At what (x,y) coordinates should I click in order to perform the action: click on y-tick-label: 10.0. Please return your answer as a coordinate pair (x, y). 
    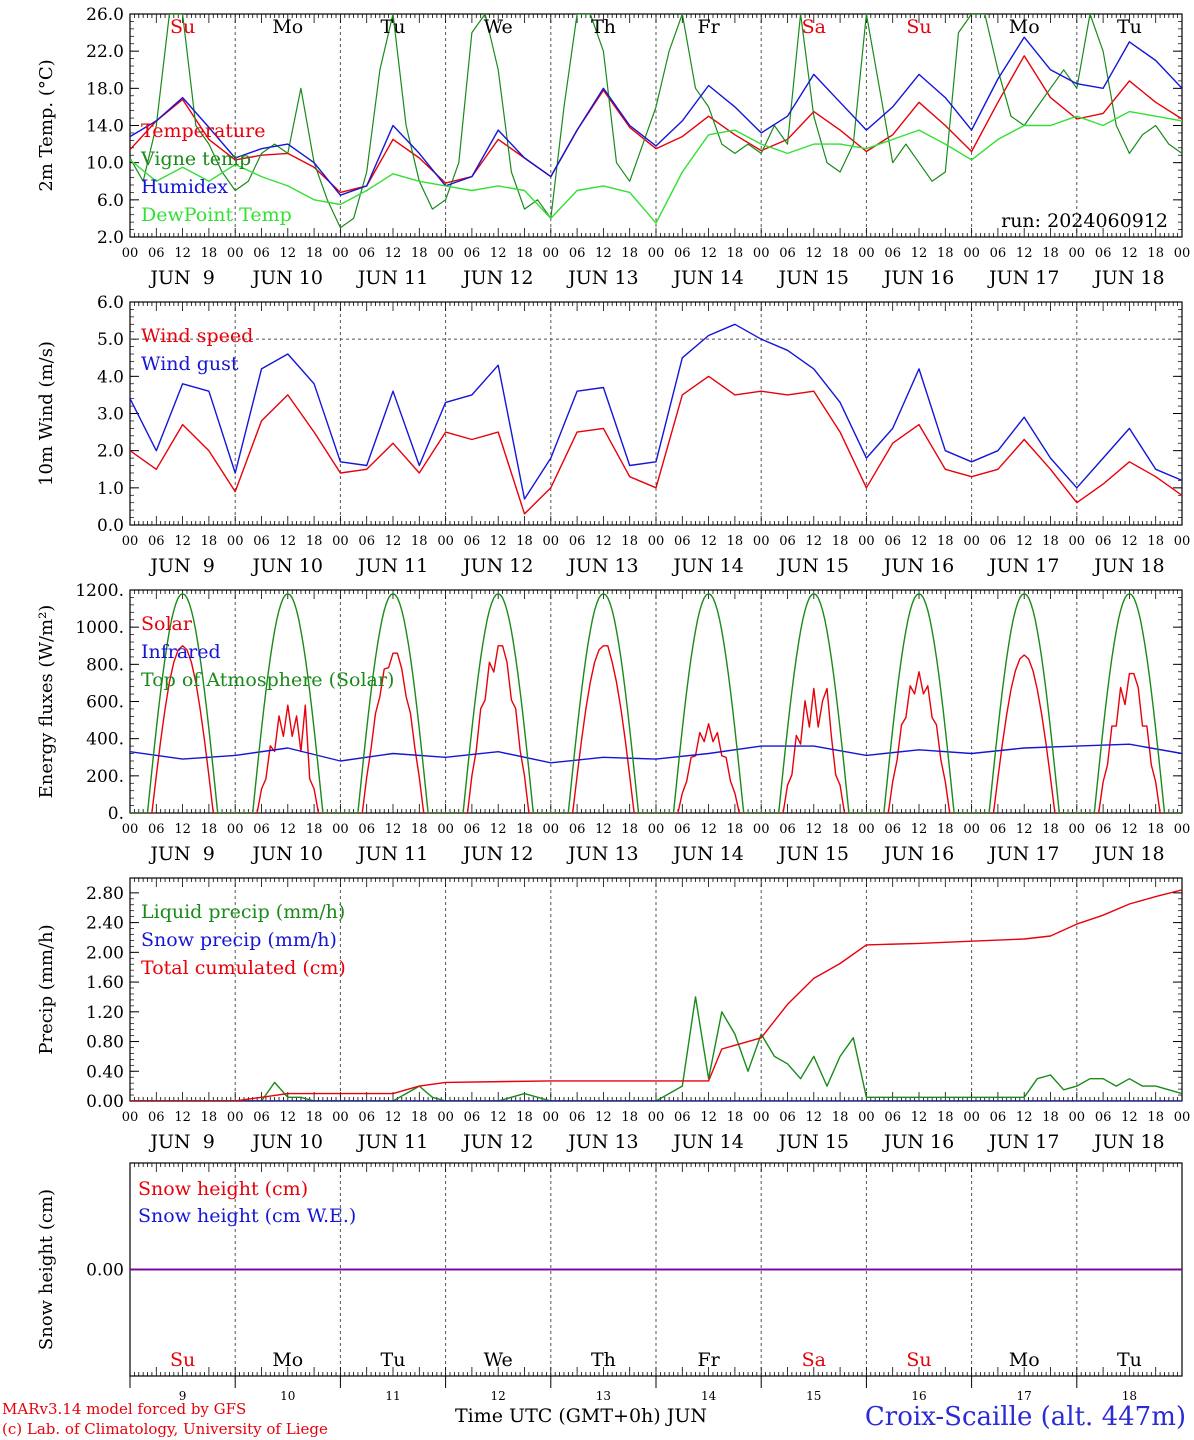
    Looking at the image, I should click on (105, 164).